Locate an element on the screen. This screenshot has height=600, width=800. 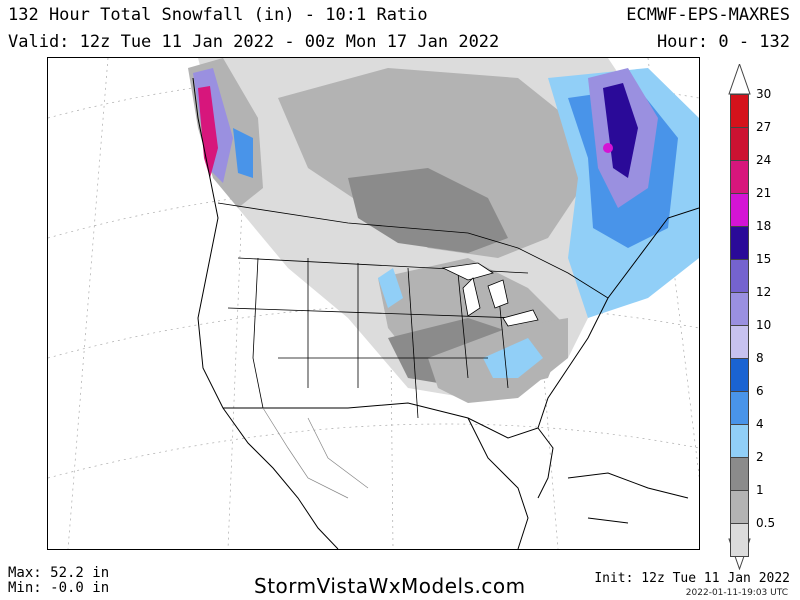
snow-field-18in is located at coordinates (620, 130).